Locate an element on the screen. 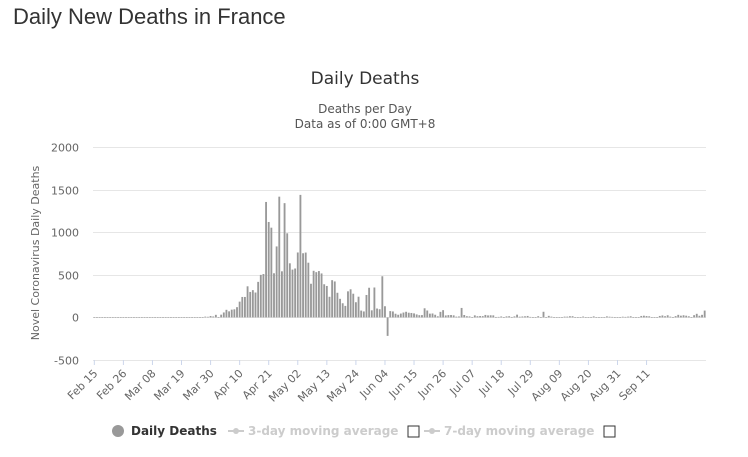 Image resolution: width=748 pixels, height=457 pixels. legend-item: 3-day moving average is located at coordinates (313, 431).